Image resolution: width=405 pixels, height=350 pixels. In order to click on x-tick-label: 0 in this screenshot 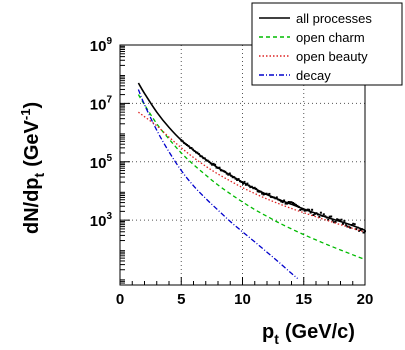, I will do `click(120, 299)`.